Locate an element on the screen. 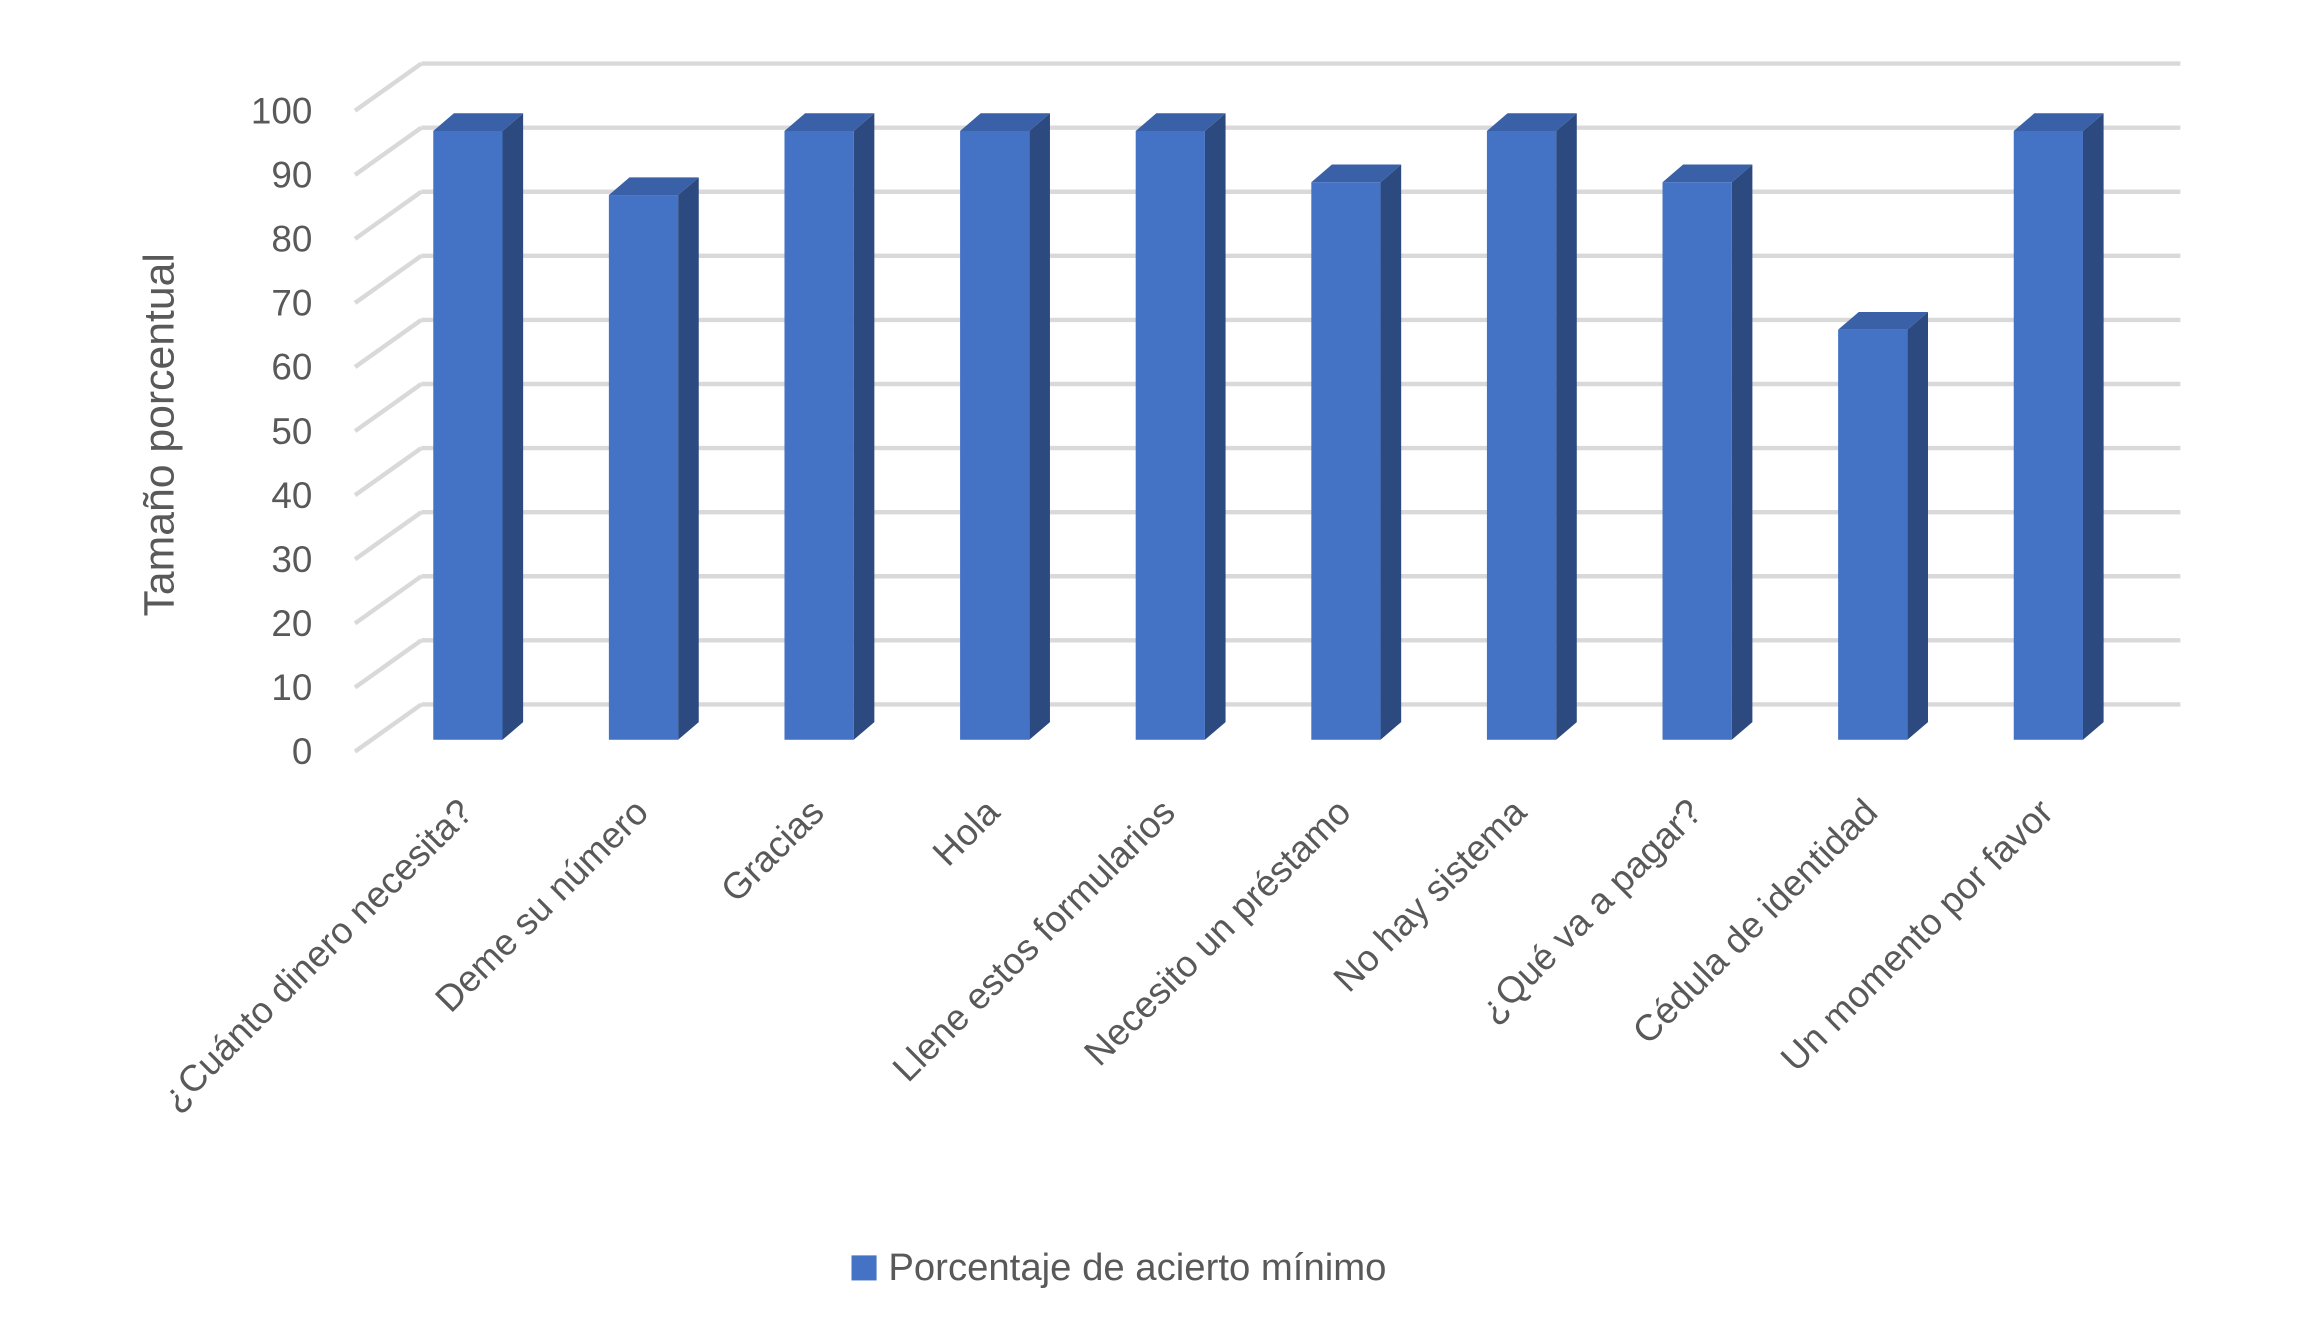 The height and width of the screenshot is (1344, 2310). y-tick-label: 90 is located at coordinates (291, 174).